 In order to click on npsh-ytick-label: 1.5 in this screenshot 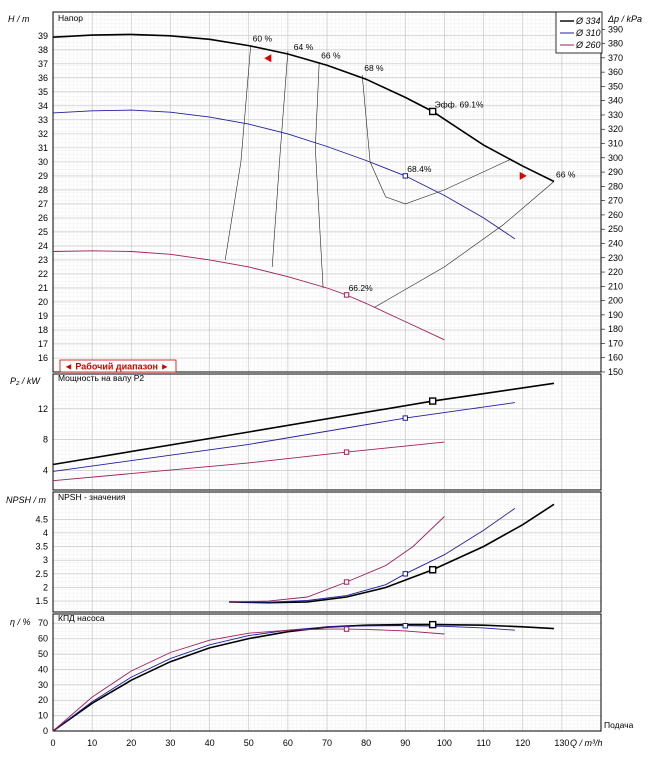, I will do `click(41, 601)`.